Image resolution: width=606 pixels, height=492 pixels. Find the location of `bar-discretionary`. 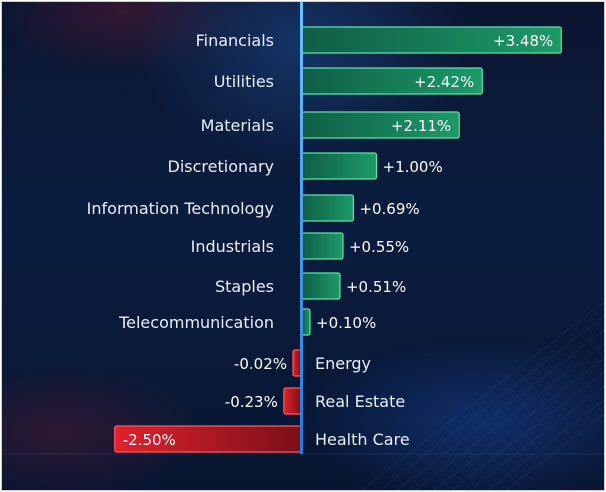

bar-discretionary is located at coordinates (339, 166).